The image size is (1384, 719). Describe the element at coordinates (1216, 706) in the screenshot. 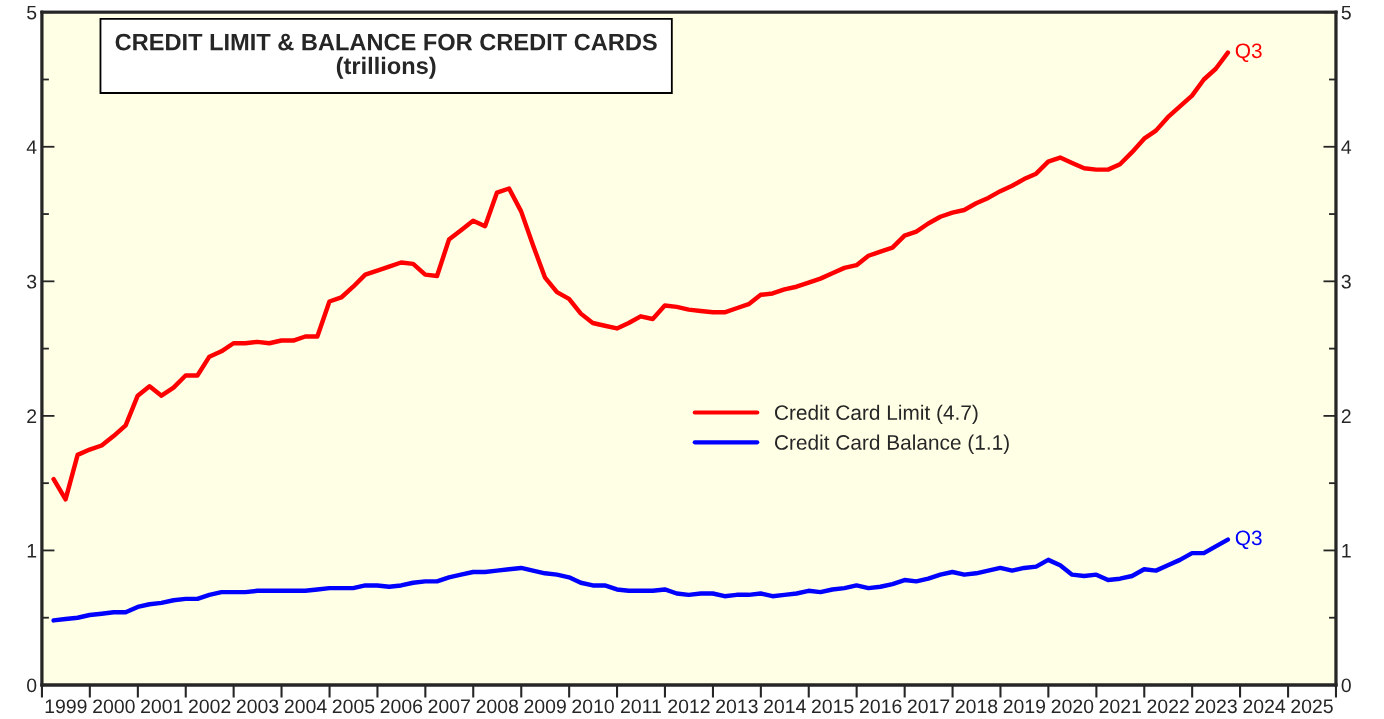

I see `x-tick-label: 2023` at that location.